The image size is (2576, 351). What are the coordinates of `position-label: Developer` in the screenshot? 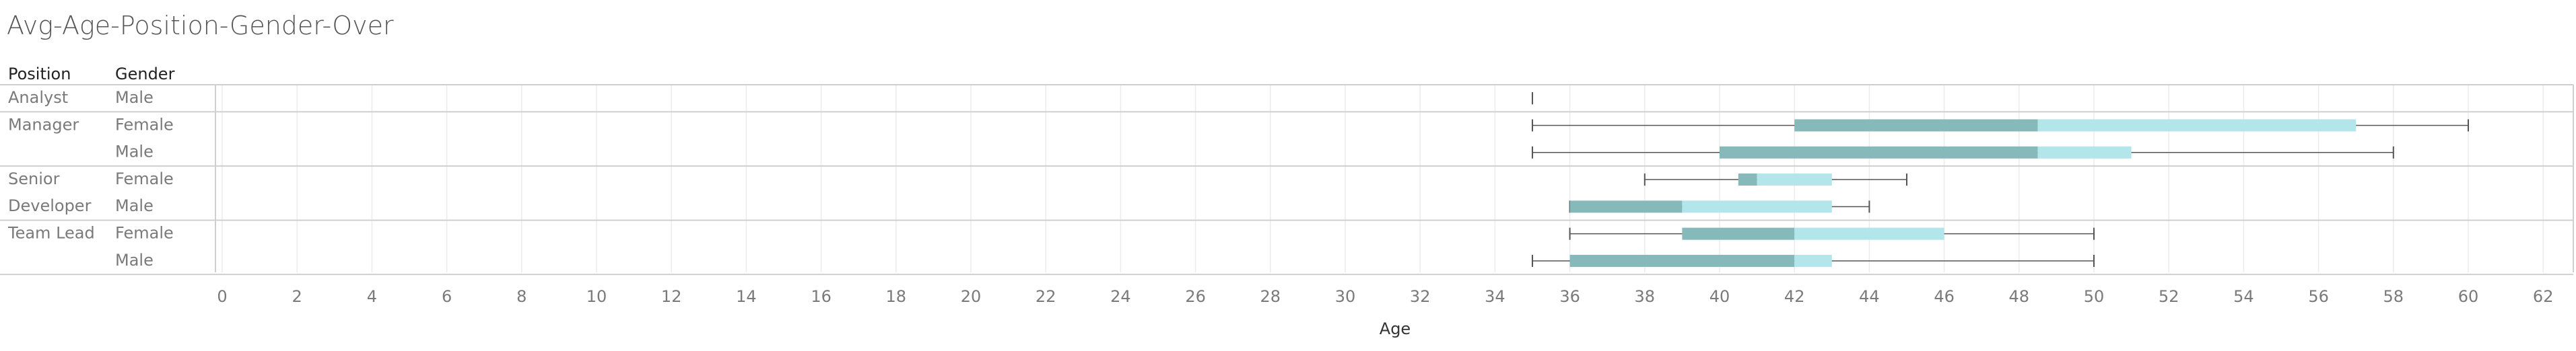 It's located at (50, 206).